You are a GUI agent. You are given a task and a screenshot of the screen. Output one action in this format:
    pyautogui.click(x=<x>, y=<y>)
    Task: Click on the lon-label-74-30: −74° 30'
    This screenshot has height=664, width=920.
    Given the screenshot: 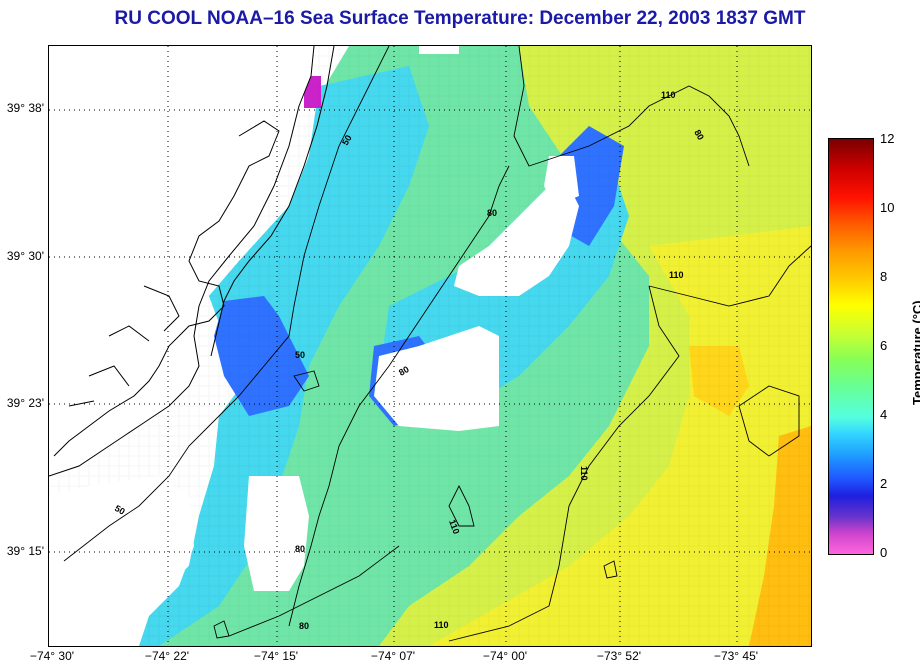 What is the action you would take?
    pyautogui.click(x=52, y=656)
    